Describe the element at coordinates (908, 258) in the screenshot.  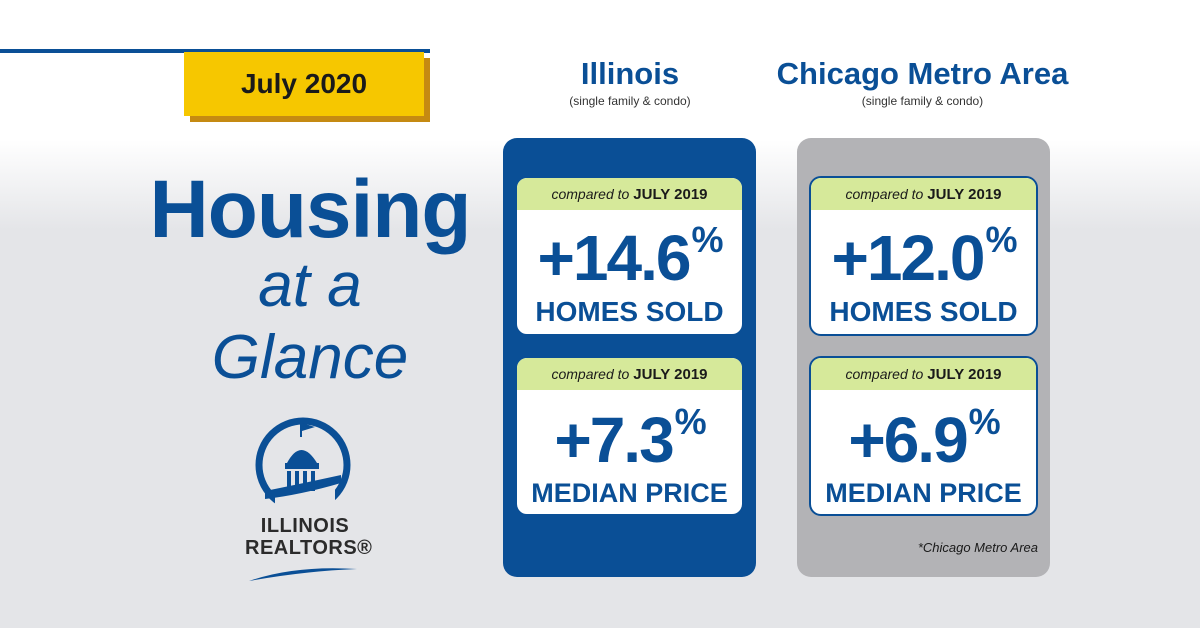
I see `change-number: +12.0` at that location.